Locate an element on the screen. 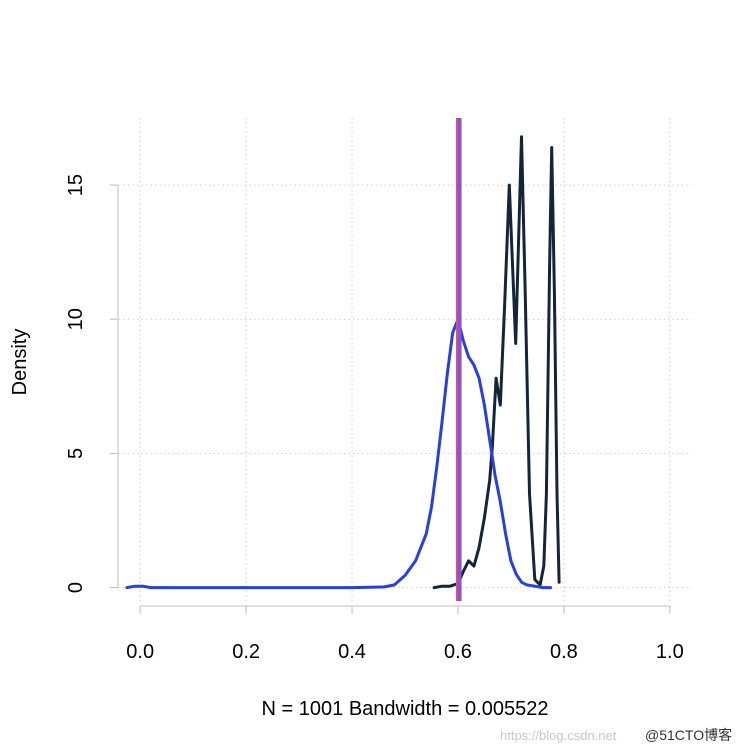  reference-lines is located at coordinates (458, 359).